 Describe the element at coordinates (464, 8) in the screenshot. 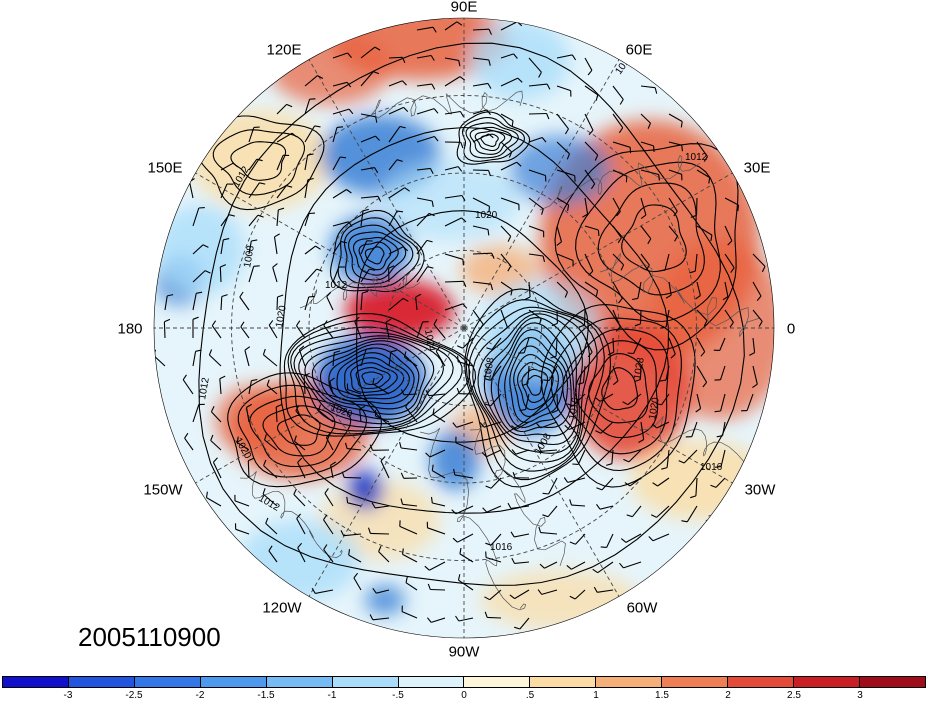

I see `longitude-label-90e: 90E` at that location.